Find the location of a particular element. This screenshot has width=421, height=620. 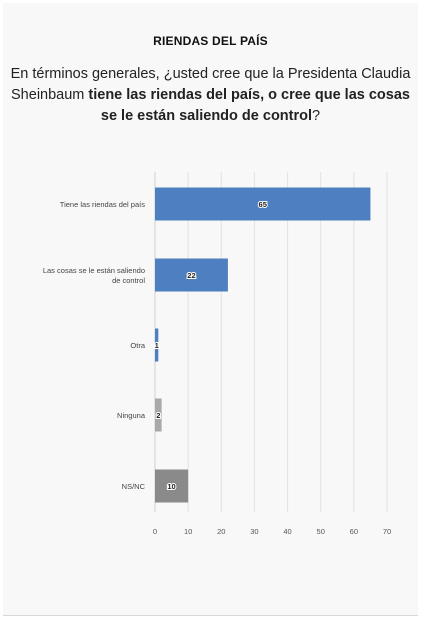

x-tick-label-6: 60 is located at coordinates (354, 531).